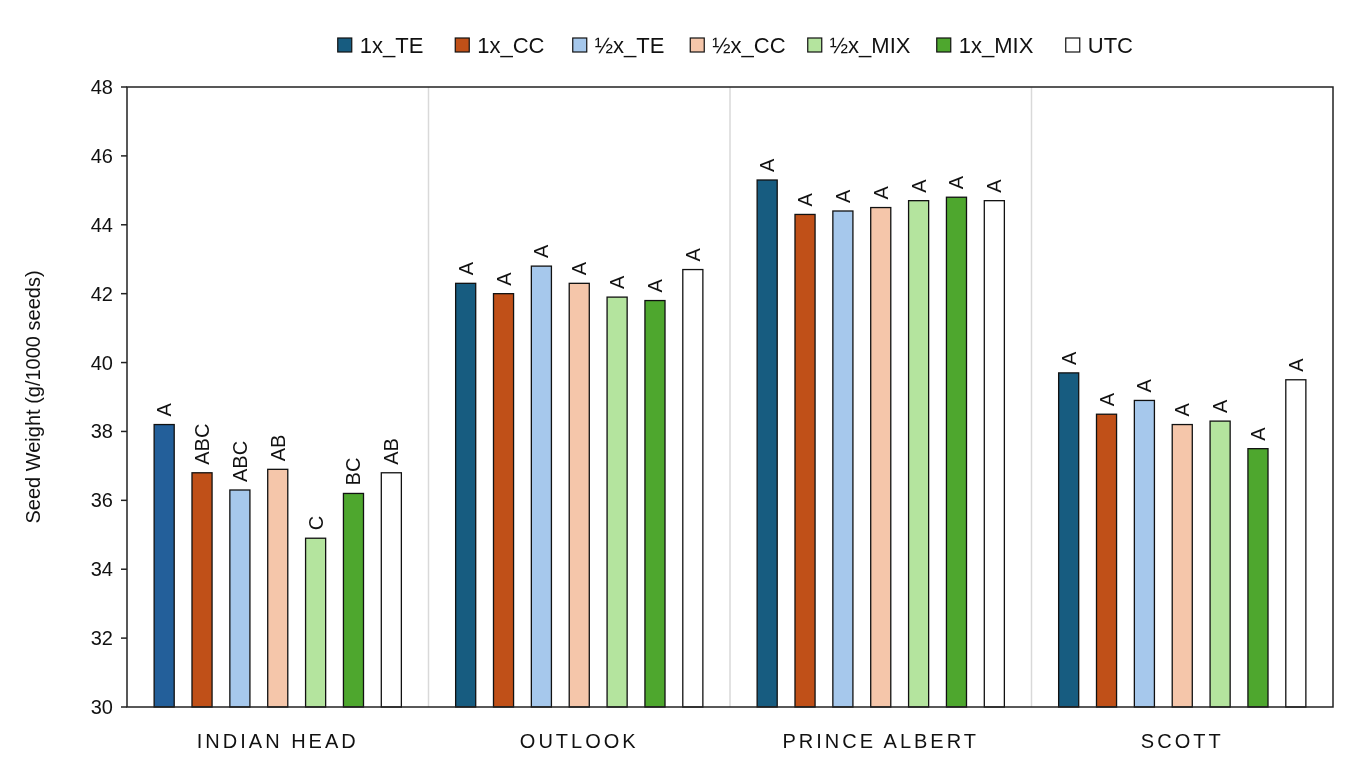  What do you see at coordinates (353, 471) in the screenshot?
I see `data-label: BC` at bounding box center [353, 471].